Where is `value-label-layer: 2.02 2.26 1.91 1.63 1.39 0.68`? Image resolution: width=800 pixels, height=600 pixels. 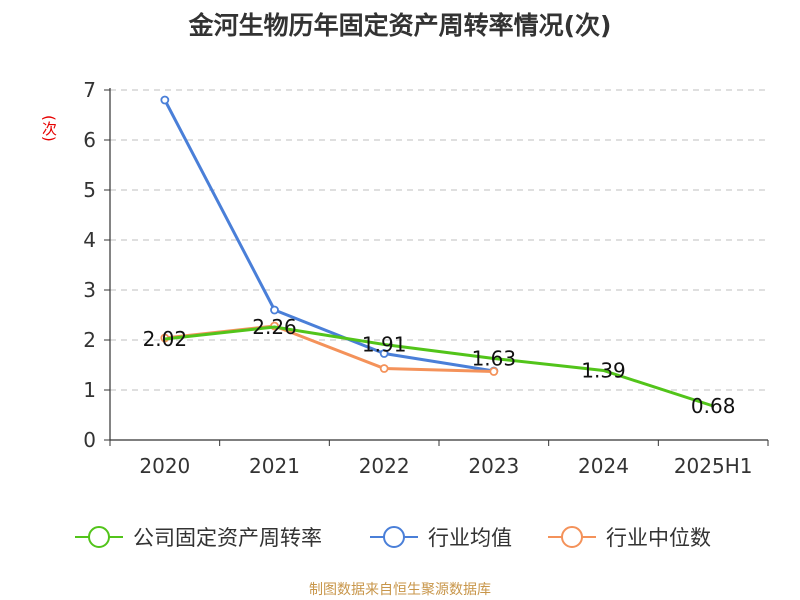
value-label-layer: 2.02 2.26 1.91 1.63 1.39 0.68 is located at coordinates (439, 366).